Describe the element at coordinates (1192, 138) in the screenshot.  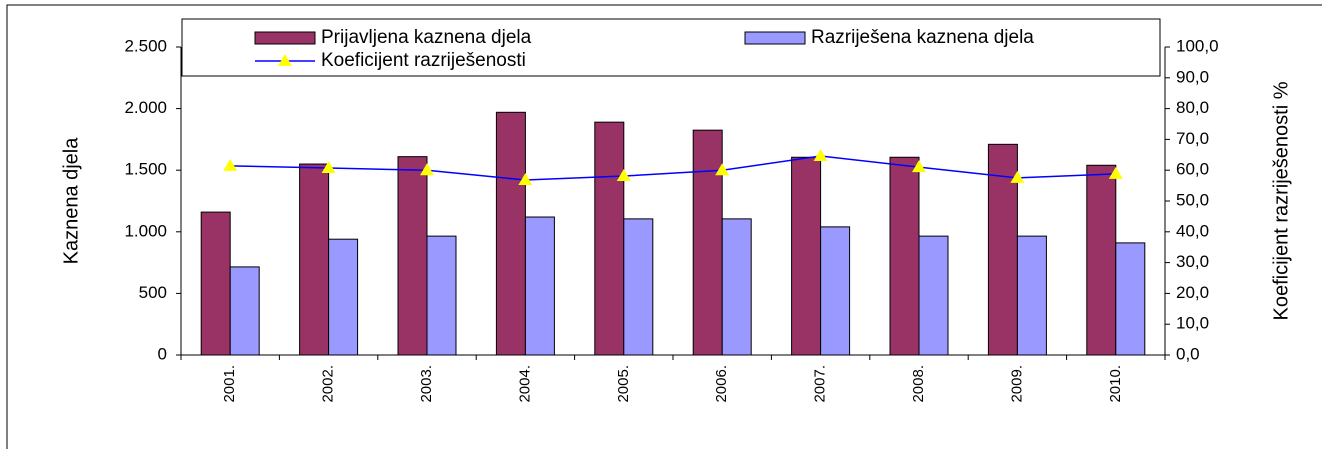
I see `y2-tick-label: 70,0` at that location.